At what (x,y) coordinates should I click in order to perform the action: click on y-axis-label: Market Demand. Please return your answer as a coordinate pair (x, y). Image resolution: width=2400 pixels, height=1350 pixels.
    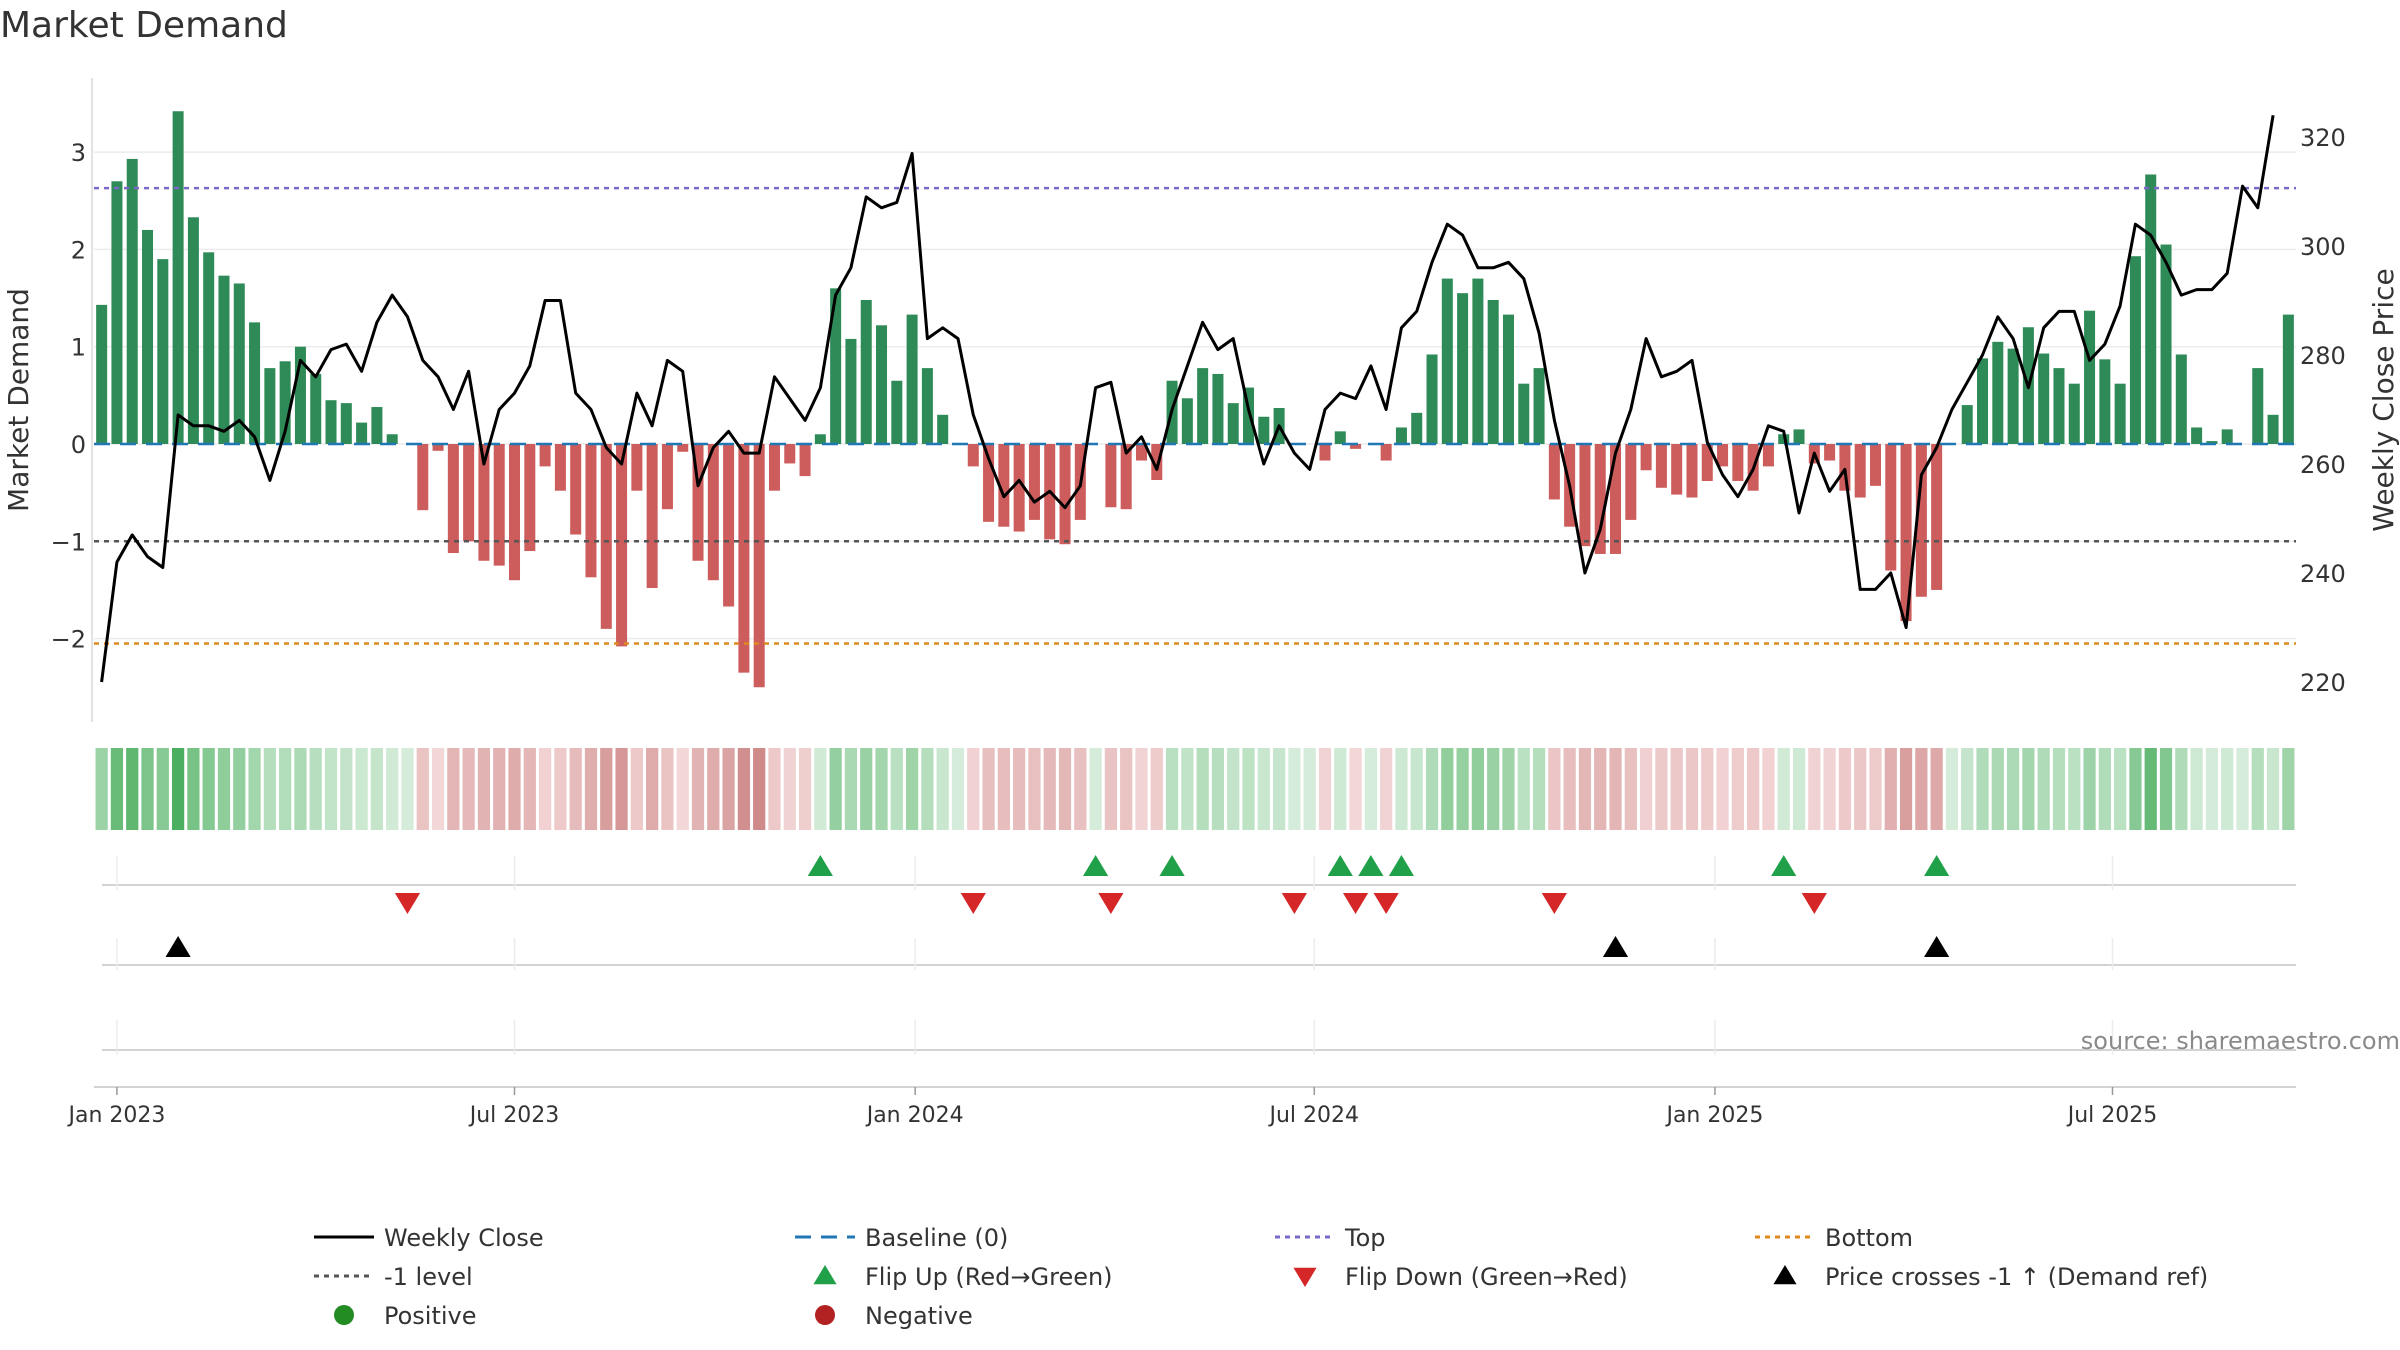
    Looking at the image, I should click on (18, 400).